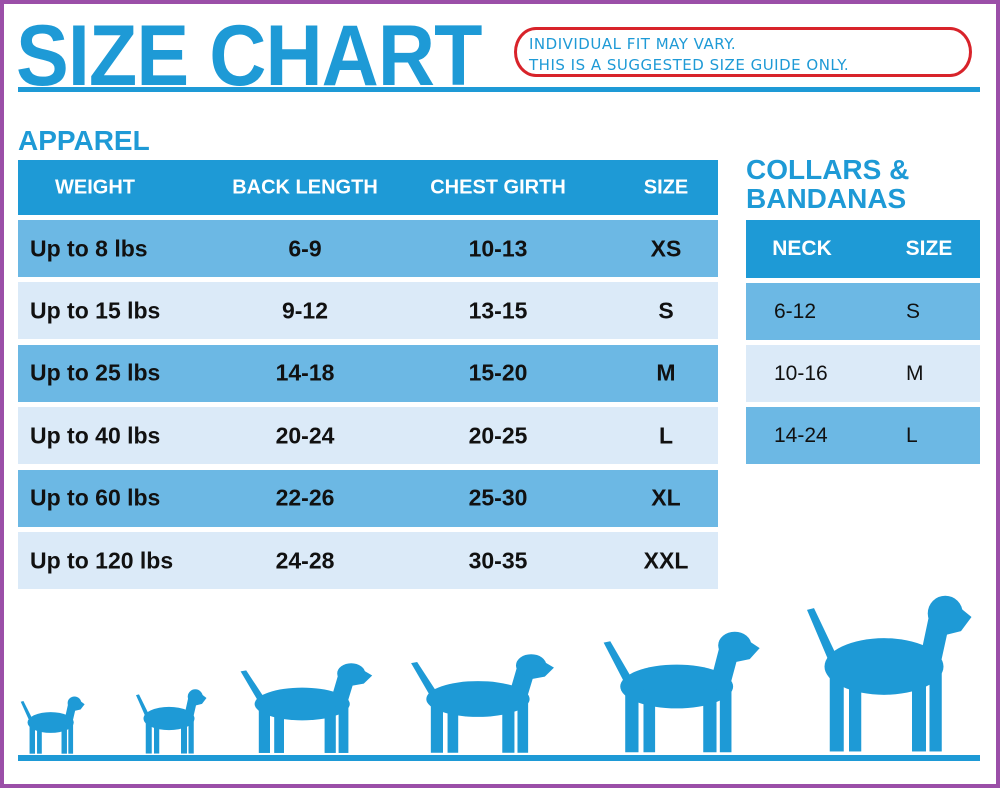 Image resolution: width=1000 pixels, height=788 pixels. Describe the element at coordinates (95, 310) in the screenshot. I see `table-cell: Up to 15 lbs` at that location.